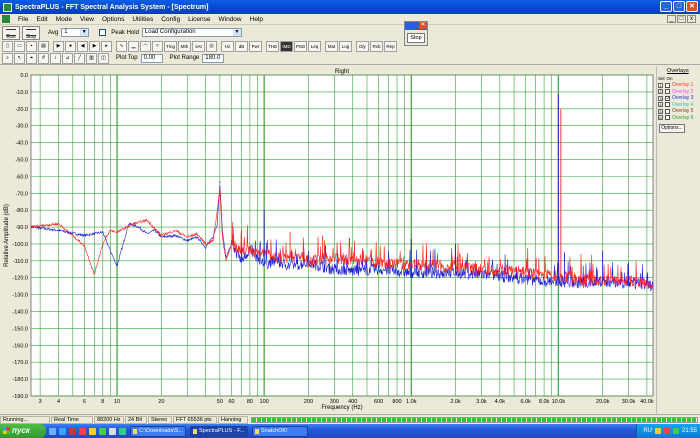 The width and height of the screenshot is (700, 438). I want to click on close-button: ✕, so click(692, 6).